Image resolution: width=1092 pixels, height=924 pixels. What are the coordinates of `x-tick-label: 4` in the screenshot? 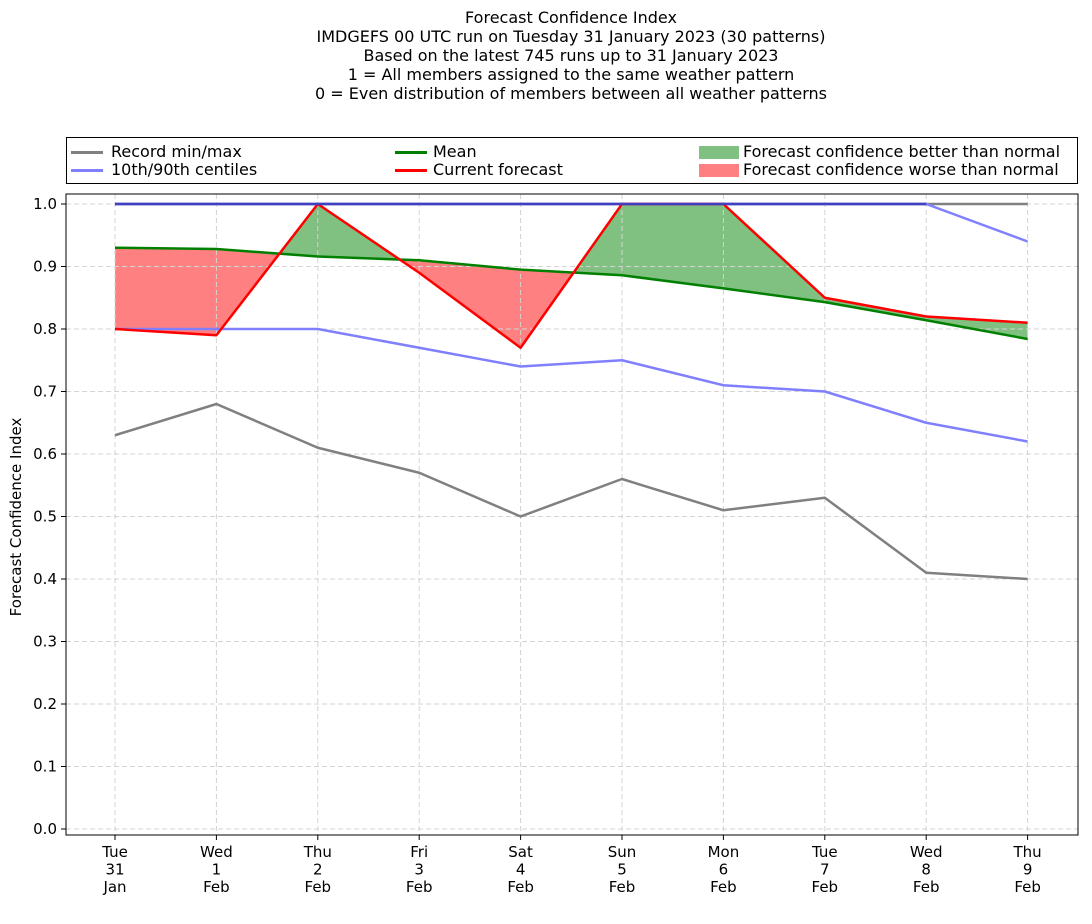 It's located at (521, 870).